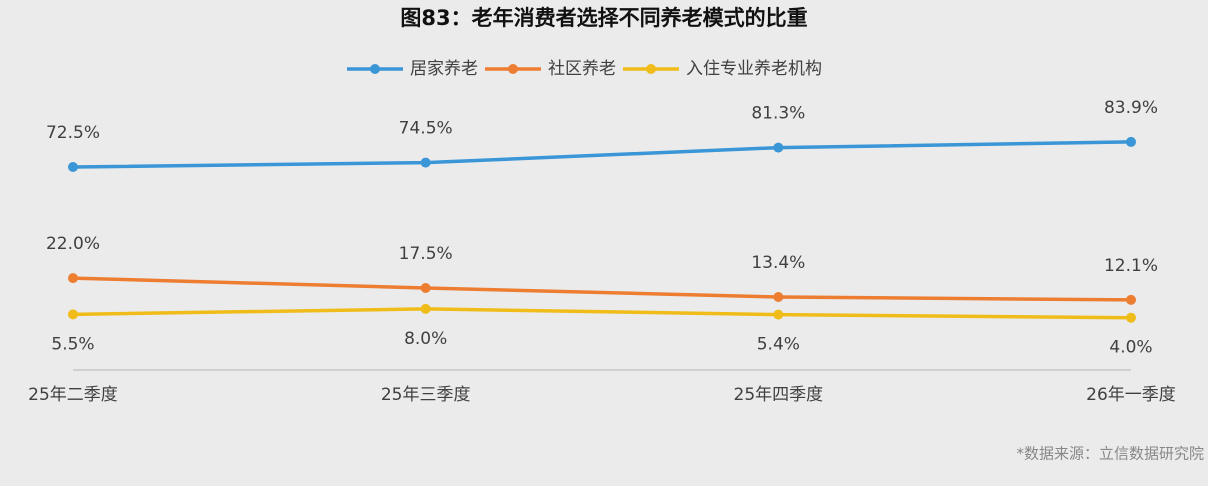 Image resolution: width=1208 pixels, height=486 pixels. Describe the element at coordinates (426, 395) in the screenshot. I see `x-tick-label: 25年三季度` at that location.